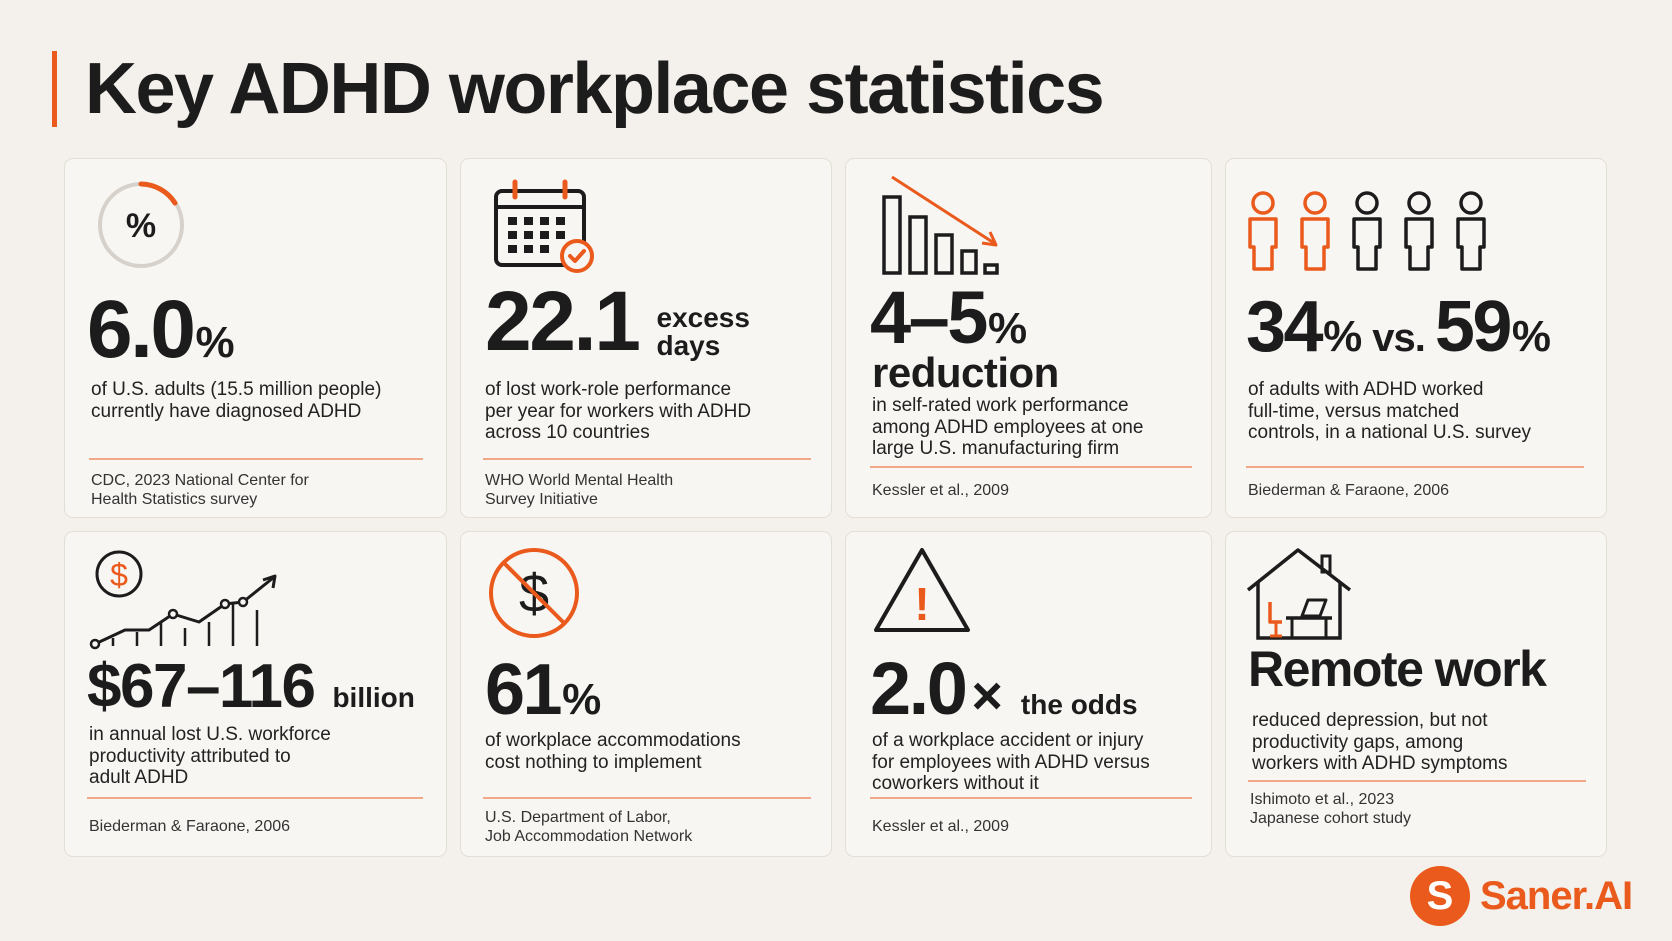 The height and width of the screenshot is (941, 1672). I want to click on stat-suffix: the odds, so click(1079, 704).